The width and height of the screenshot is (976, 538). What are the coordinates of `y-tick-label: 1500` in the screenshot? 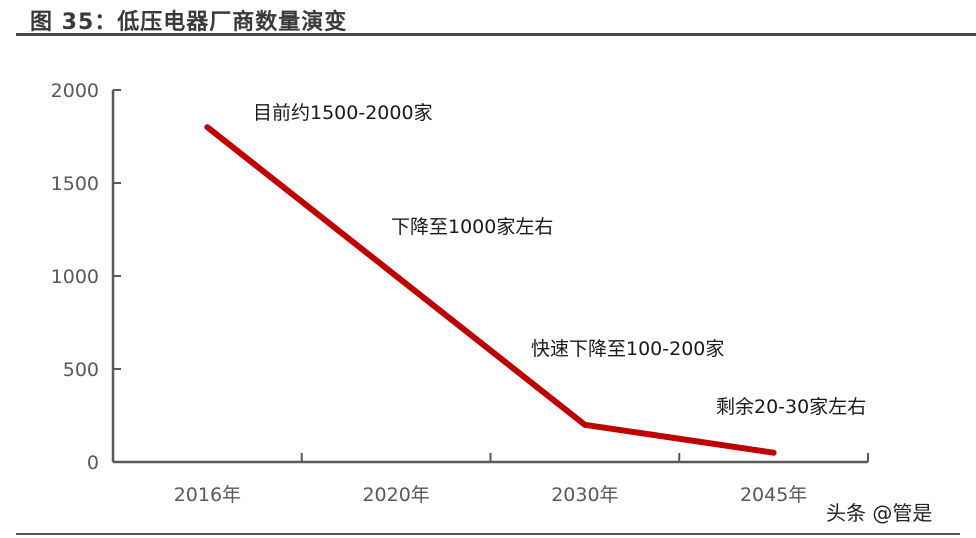 It's located at (75, 184).